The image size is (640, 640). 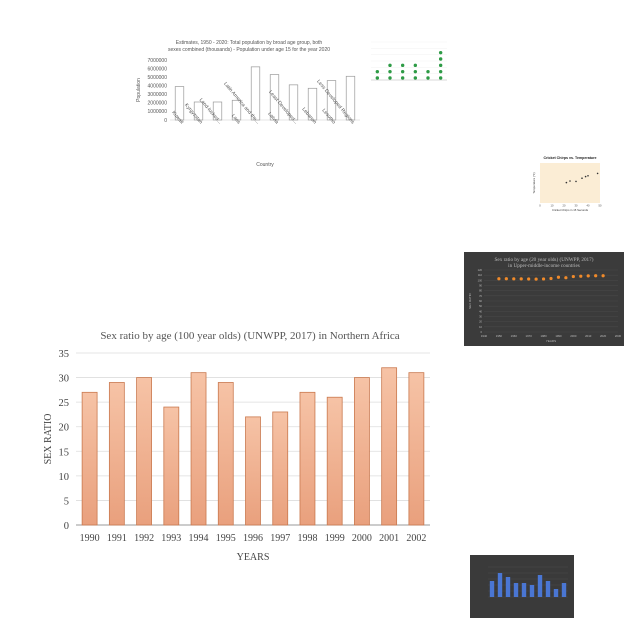 What do you see at coordinates (64, 354) in the screenshot?
I see `y-tick-label: 35` at bounding box center [64, 354].